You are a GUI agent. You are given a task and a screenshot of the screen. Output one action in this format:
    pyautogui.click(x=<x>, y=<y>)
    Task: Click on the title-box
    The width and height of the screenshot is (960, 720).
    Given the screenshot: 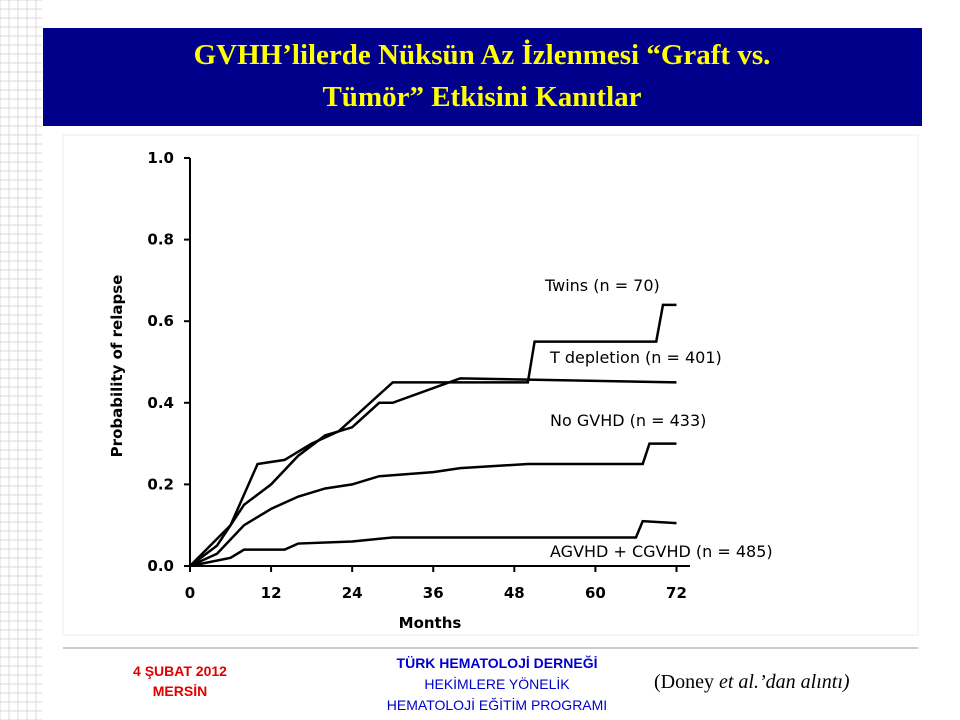 What is the action you would take?
    pyautogui.click(x=482, y=77)
    